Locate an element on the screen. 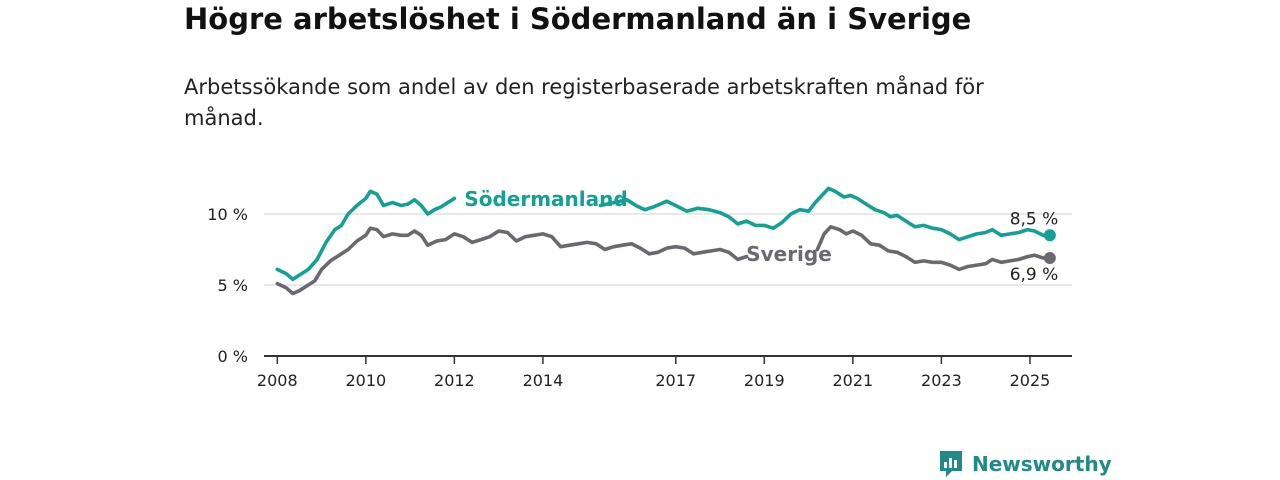 The width and height of the screenshot is (1280, 480). end-point-sodermanland is located at coordinates (1049, 235).